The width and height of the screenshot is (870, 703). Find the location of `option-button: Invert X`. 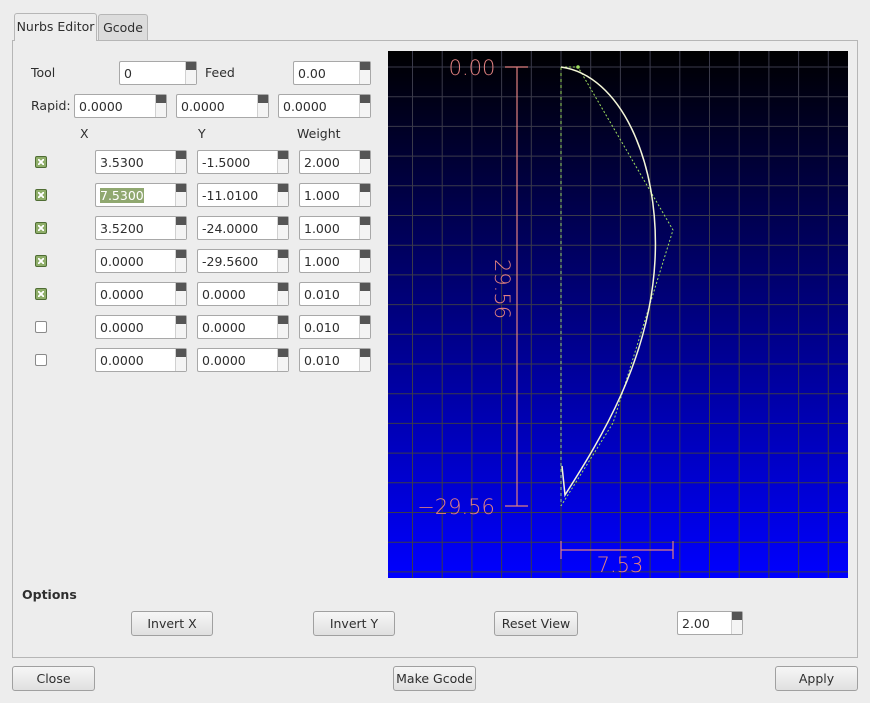

option-button: Invert X is located at coordinates (172, 623).